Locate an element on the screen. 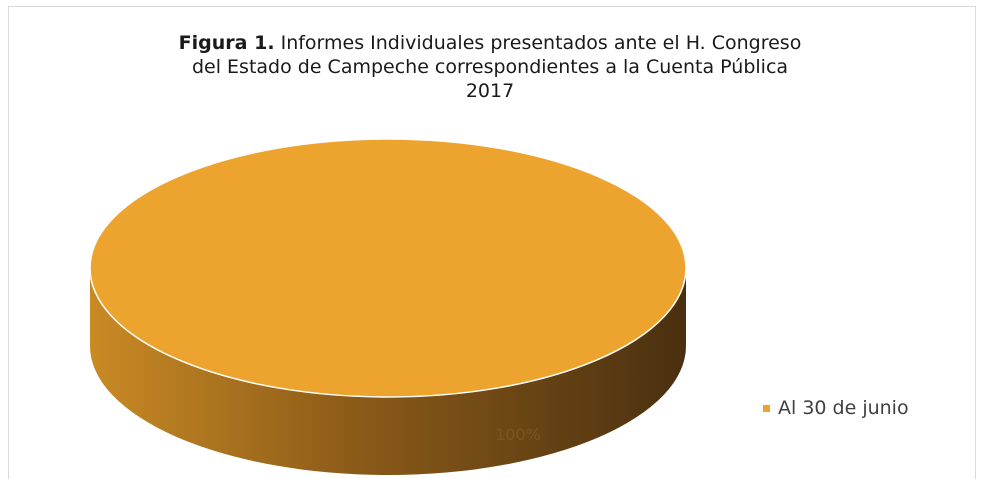 This screenshot has width=984, height=479. legend-label: Al 30 de junio is located at coordinates (843, 408).